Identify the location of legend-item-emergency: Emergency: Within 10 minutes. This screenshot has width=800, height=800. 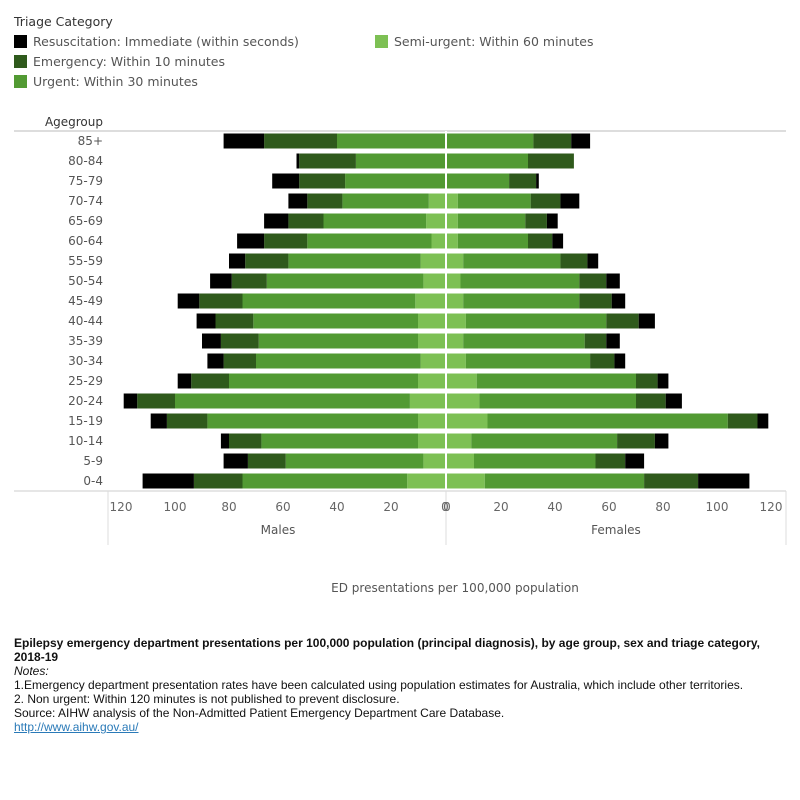
(119, 61).